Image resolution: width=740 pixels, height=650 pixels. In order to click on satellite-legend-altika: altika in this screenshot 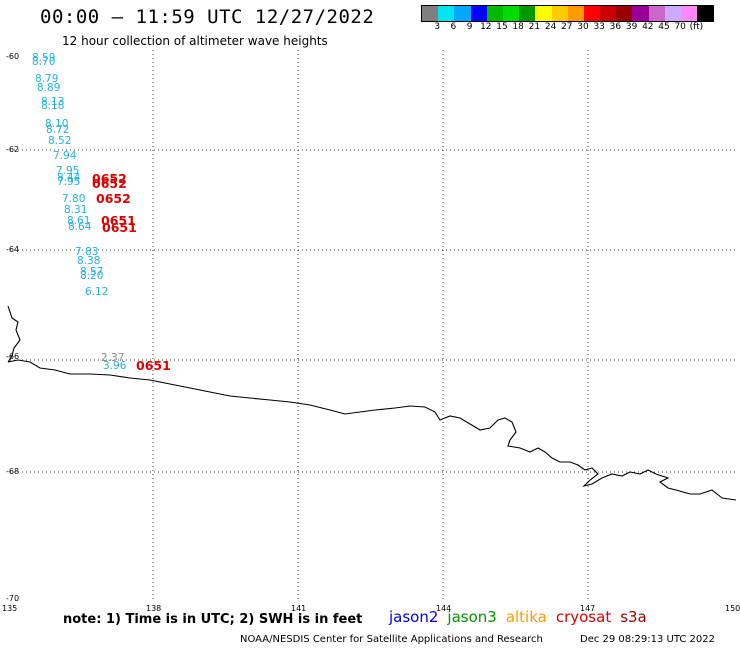, I will do `click(526, 617)`.